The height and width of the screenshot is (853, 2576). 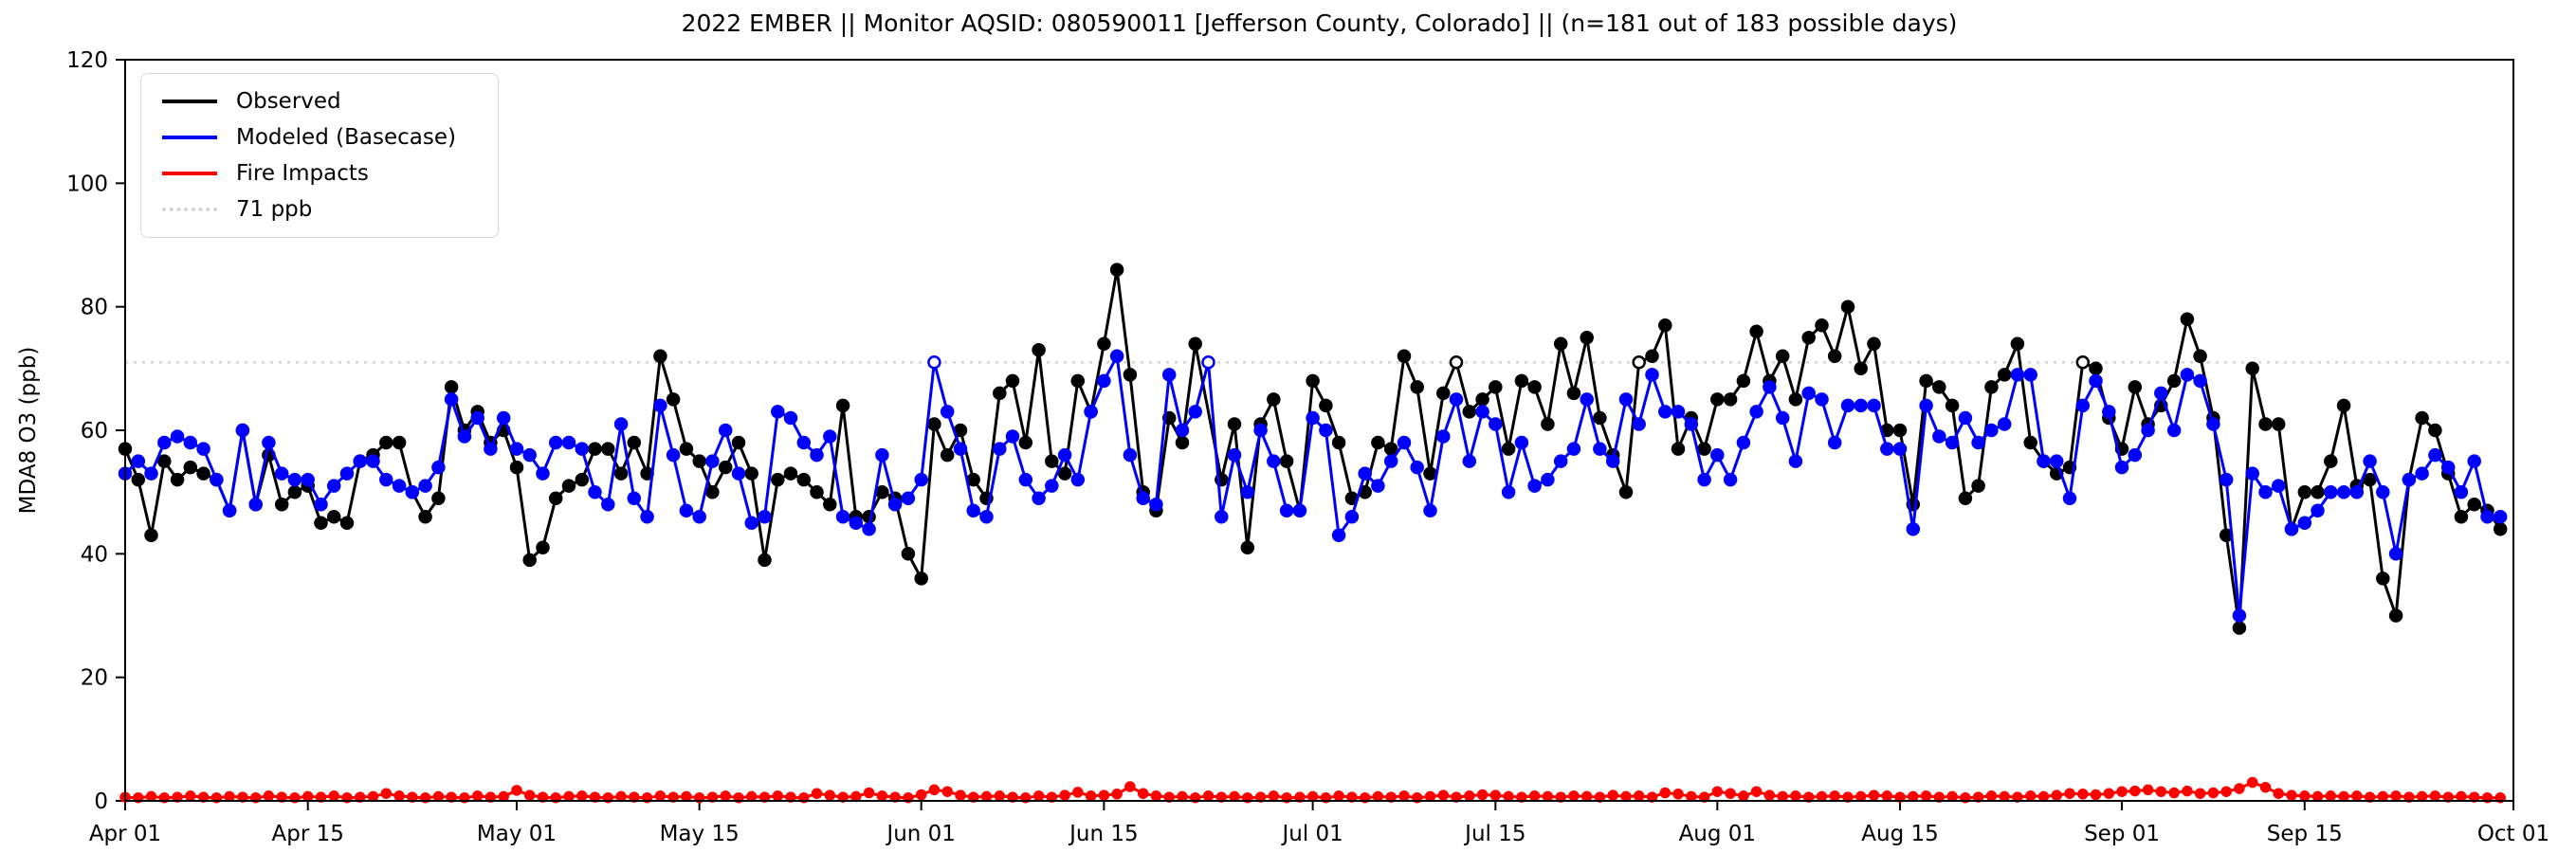 What do you see at coordinates (94, 554) in the screenshot?
I see `y-tick-label: 40` at bounding box center [94, 554].